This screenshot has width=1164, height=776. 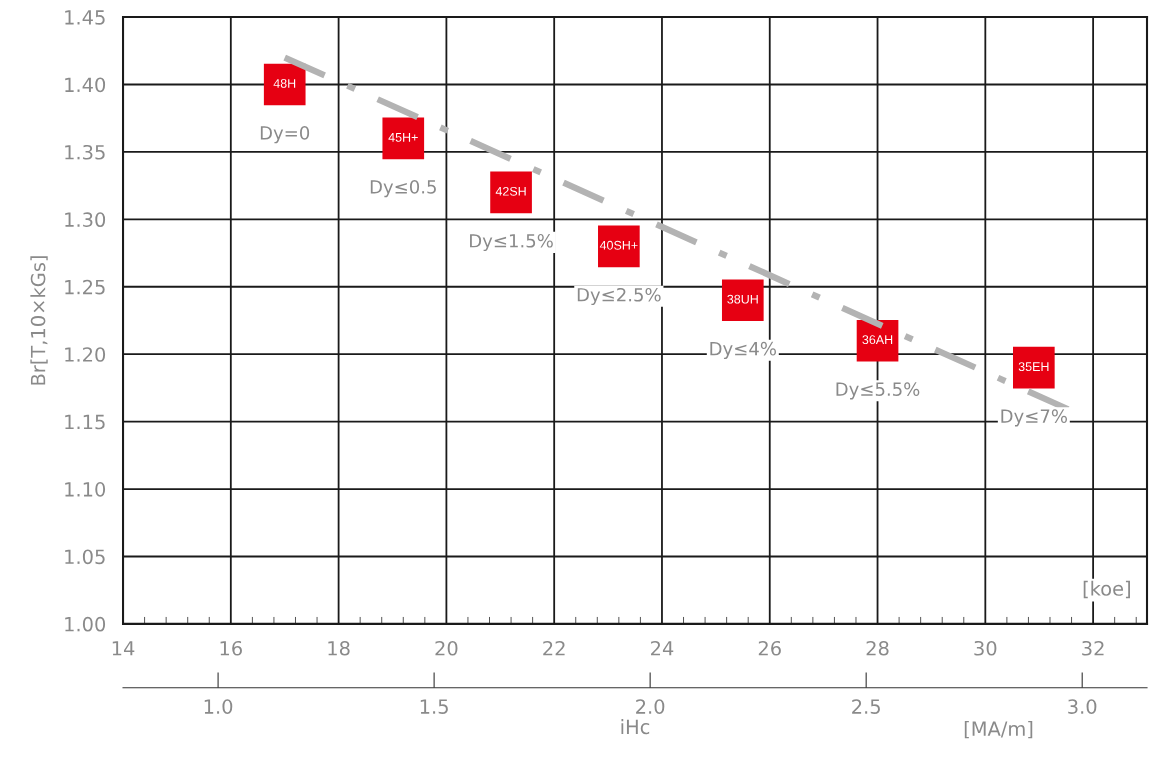 What do you see at coordinates (85, 489) in the screenshot?
I see `y-tick-label: 1.10` at bounding box center [85, 489].